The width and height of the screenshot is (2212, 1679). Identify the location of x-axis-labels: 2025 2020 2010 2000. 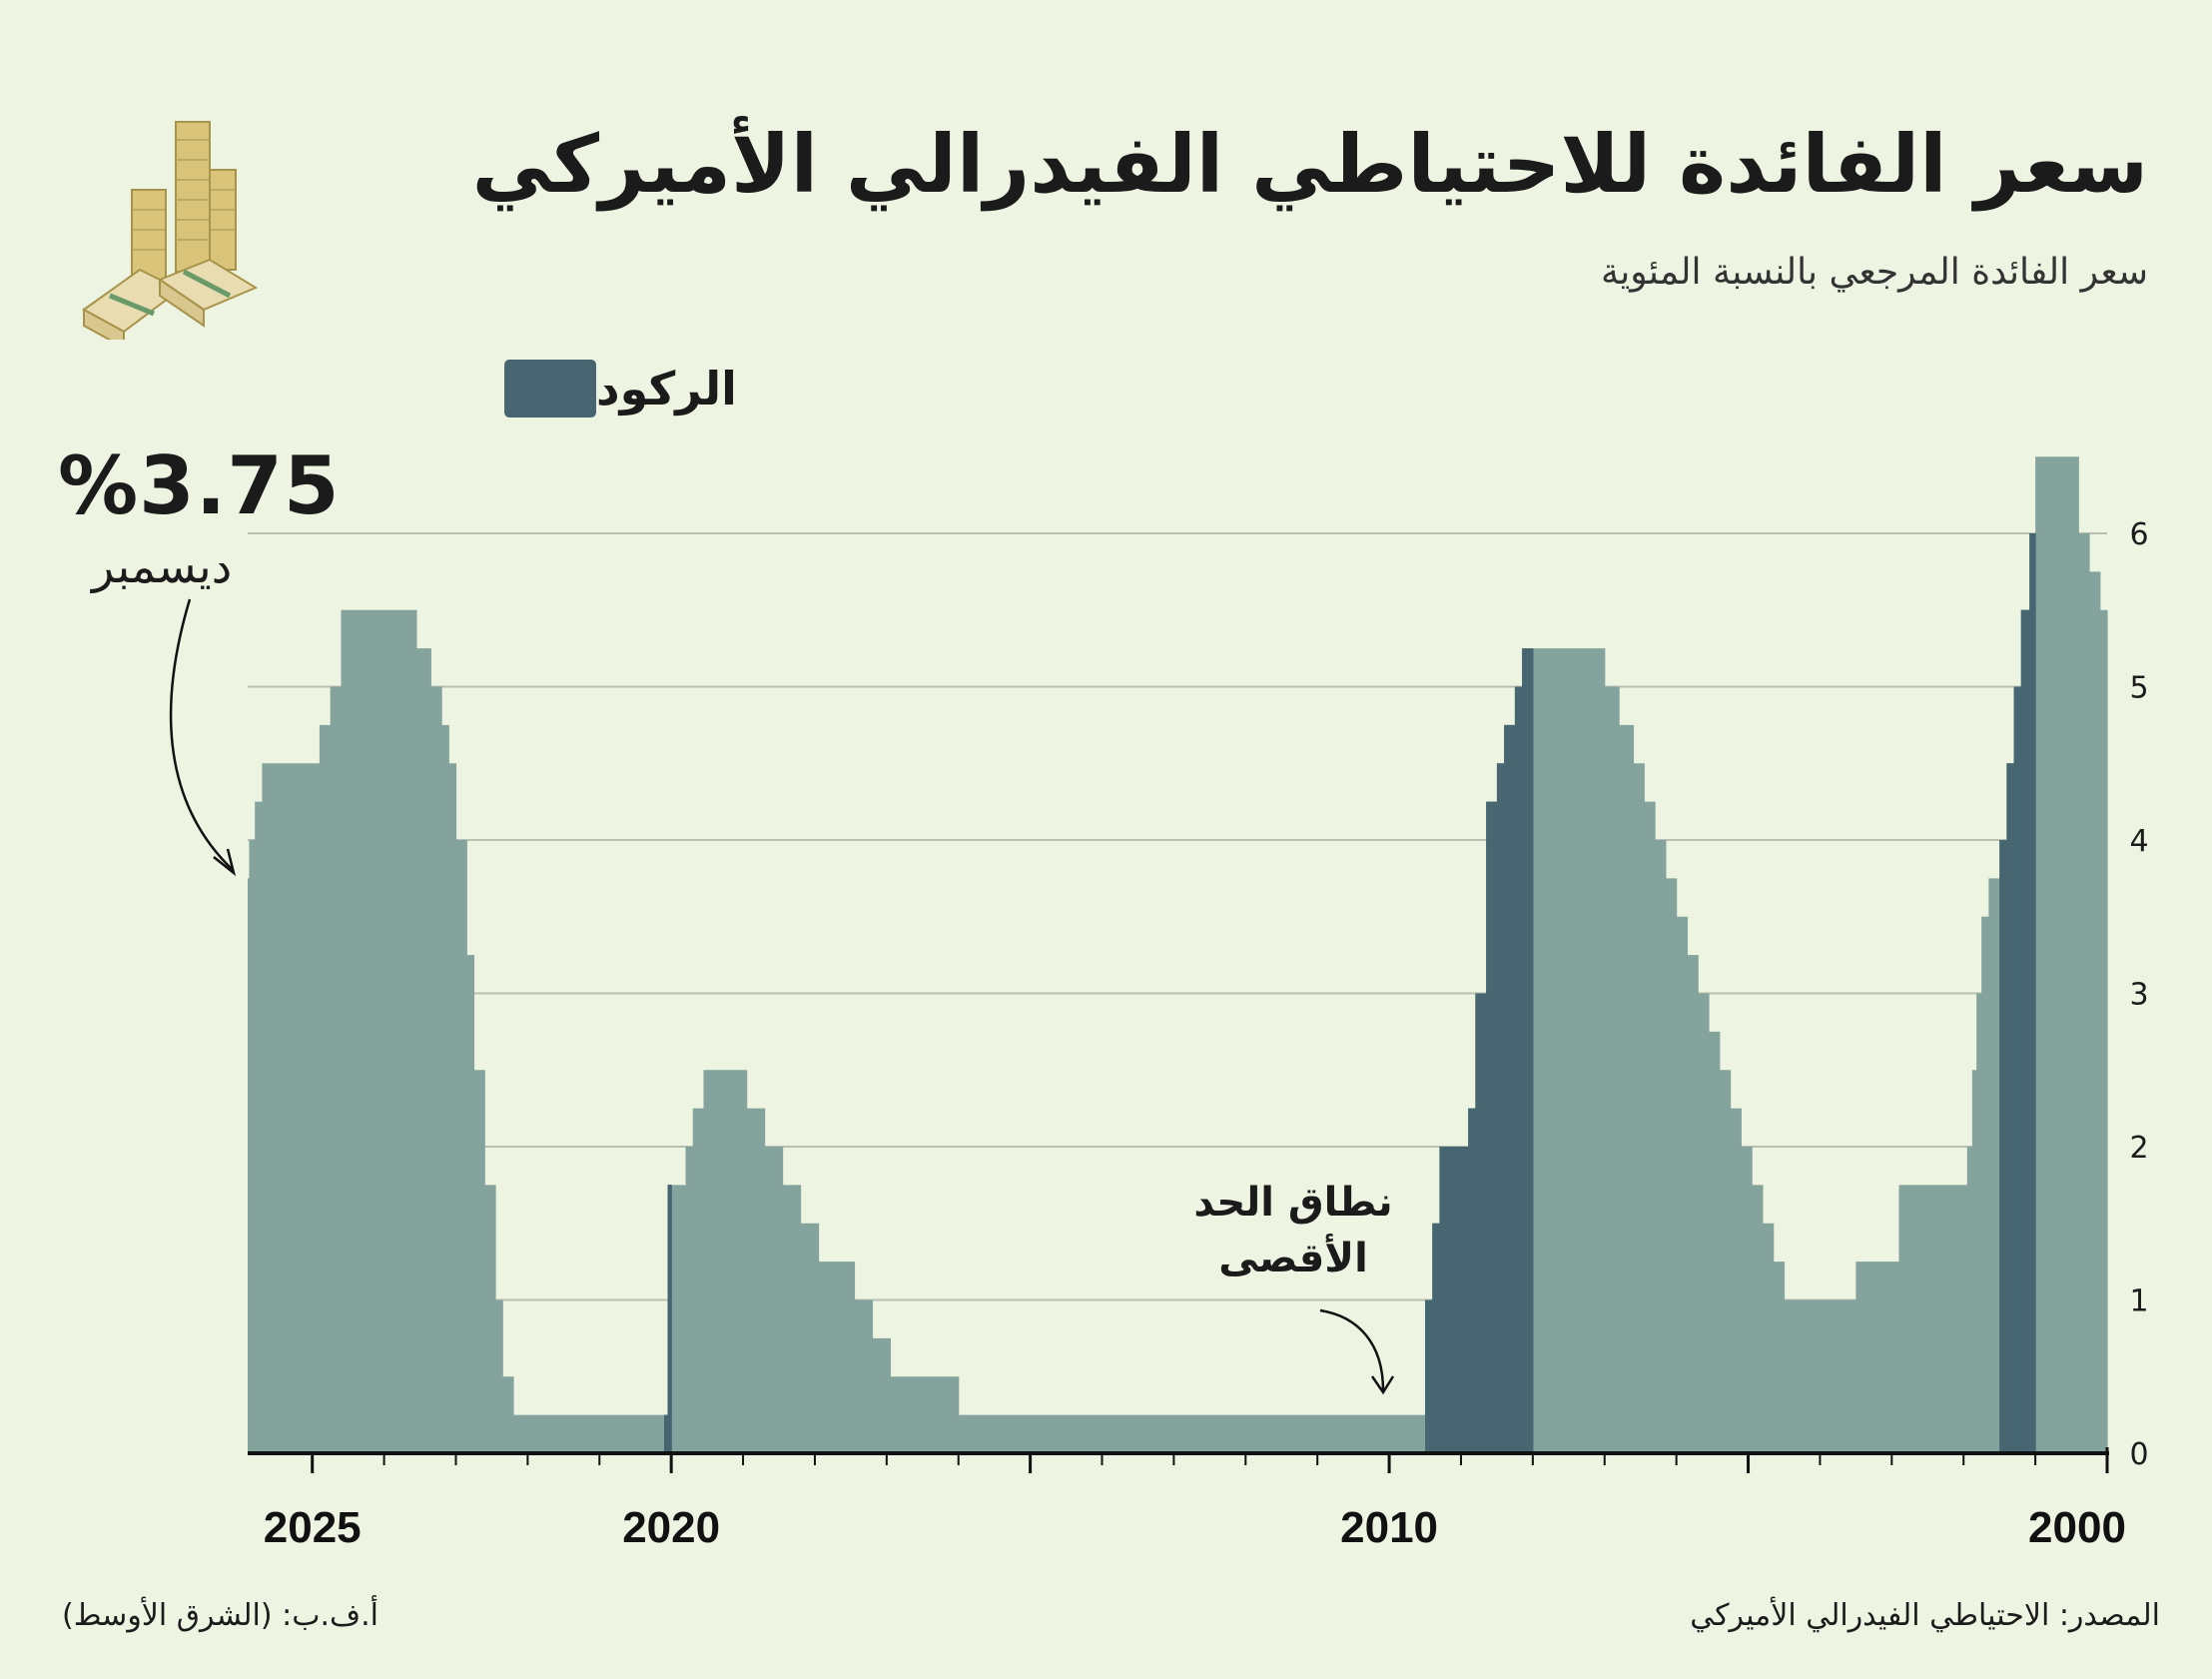
(1195, 1527).